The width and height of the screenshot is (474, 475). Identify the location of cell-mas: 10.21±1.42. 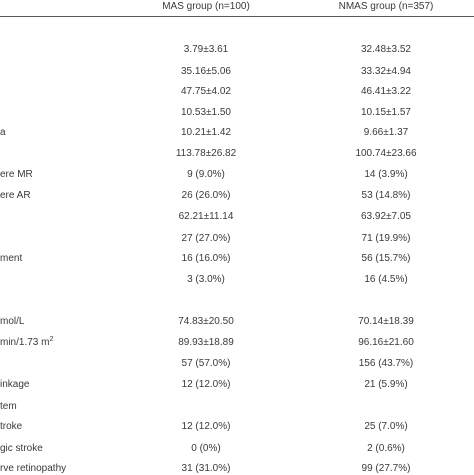
(206, 132).